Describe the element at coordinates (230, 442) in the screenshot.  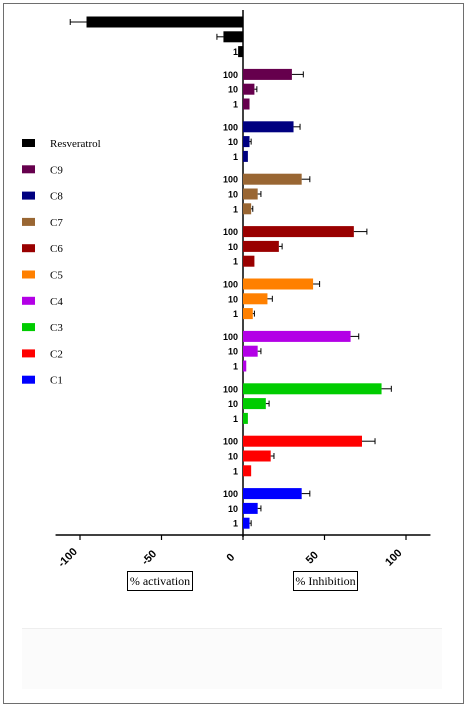
I see `dose-label-c2-100: 100` at that location.